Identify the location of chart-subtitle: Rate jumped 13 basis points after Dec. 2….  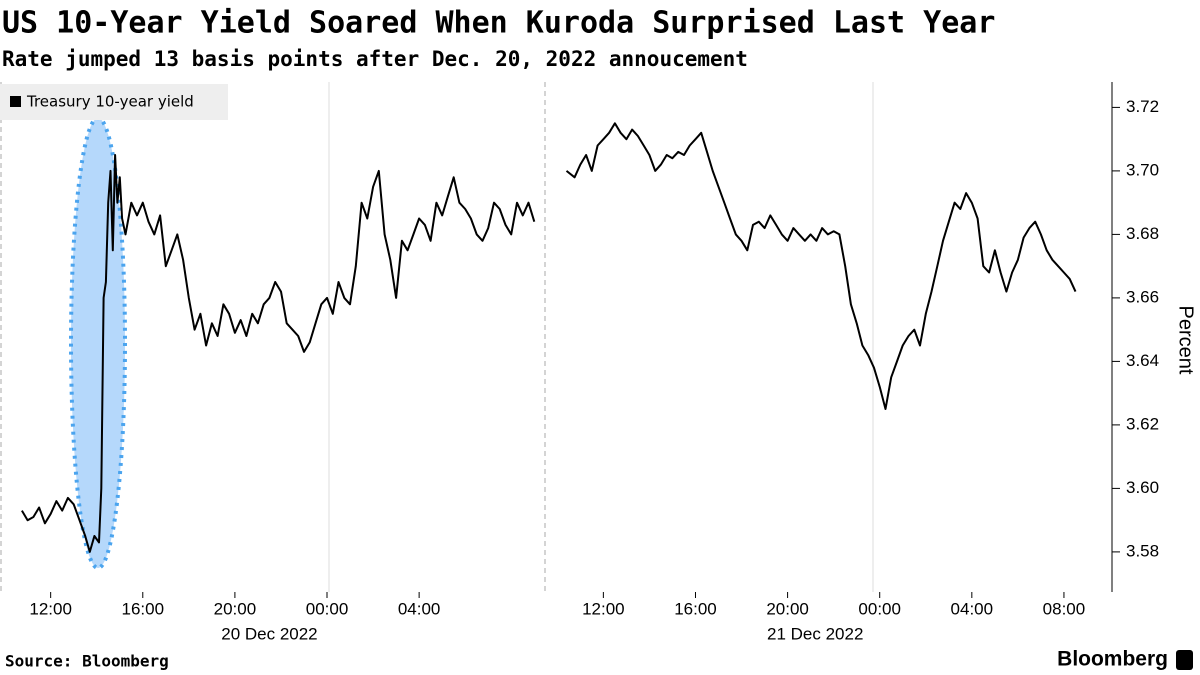
(375, 59).